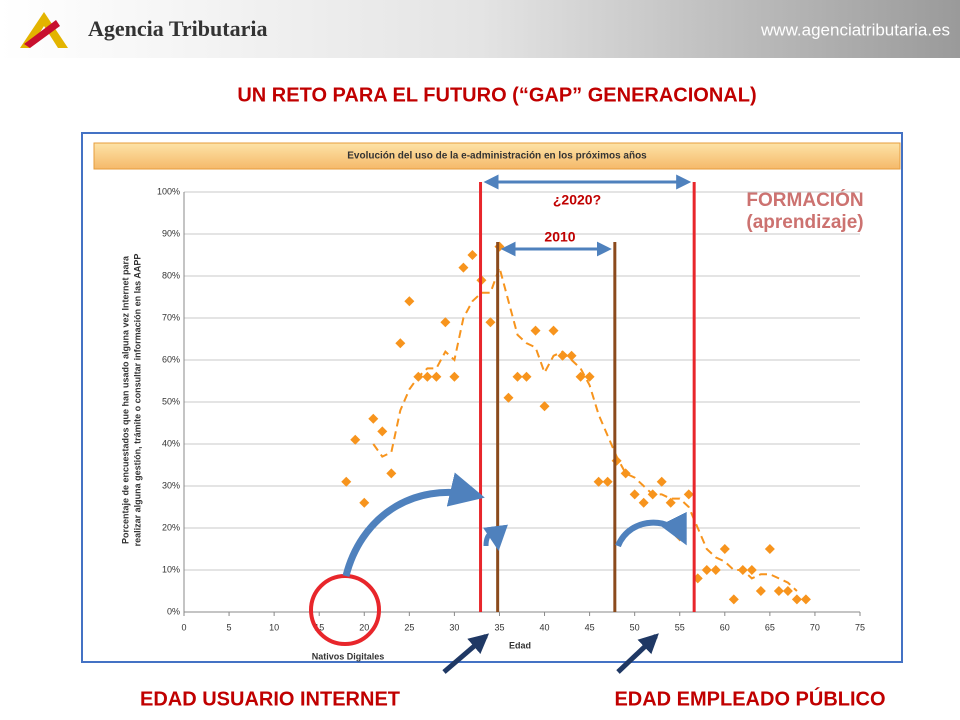 The height and width of the screenshot is (720, 960). I want to click on x-axis-label: Edad, so click(520, 645).